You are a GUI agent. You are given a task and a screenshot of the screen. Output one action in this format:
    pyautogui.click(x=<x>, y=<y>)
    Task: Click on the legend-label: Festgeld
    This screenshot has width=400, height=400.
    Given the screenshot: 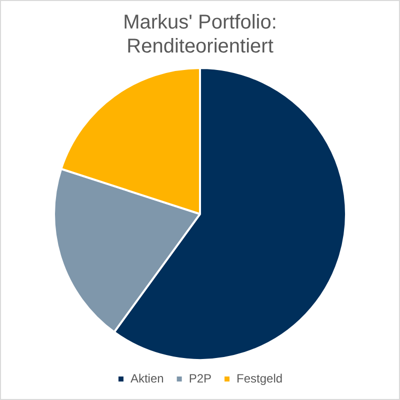 What is the action you would take?
    pyautogui.click(x=259, y=378)
    